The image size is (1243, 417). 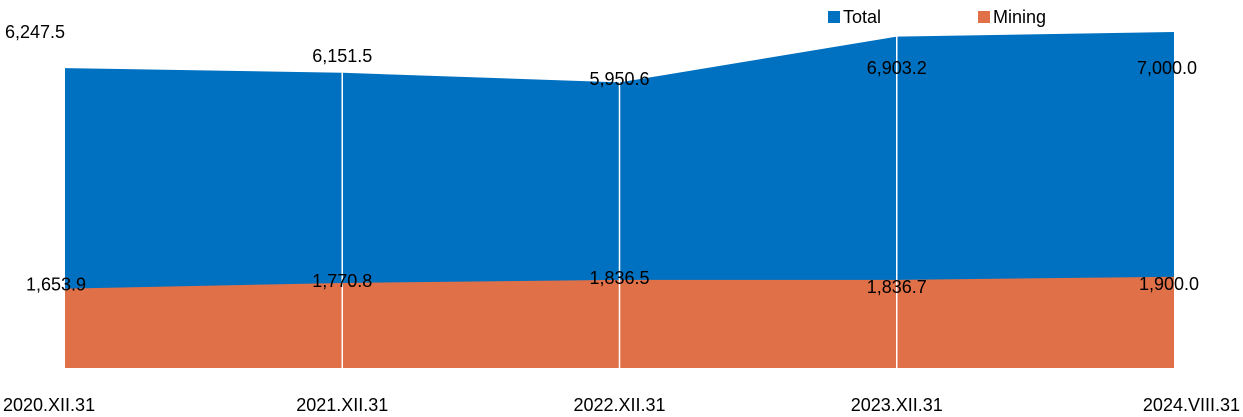 I want to click on x-tick-label: 2024.VIII.31, so click(x=1191, y=405).